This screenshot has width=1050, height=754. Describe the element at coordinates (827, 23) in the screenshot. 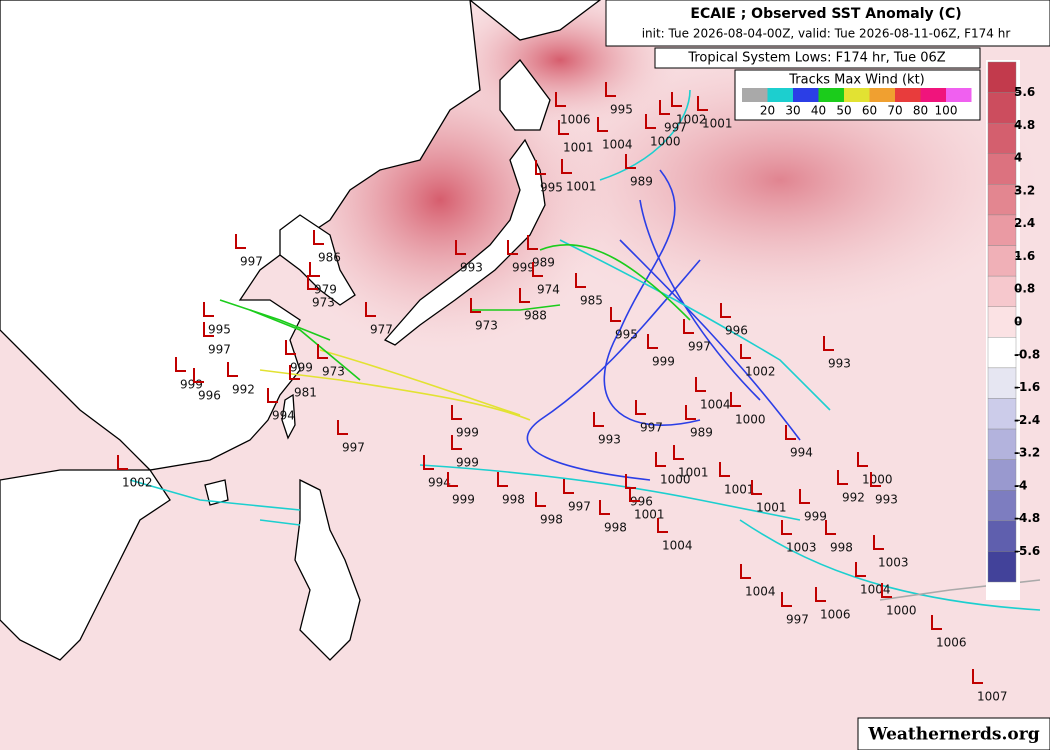

I see `title-box` at that location.